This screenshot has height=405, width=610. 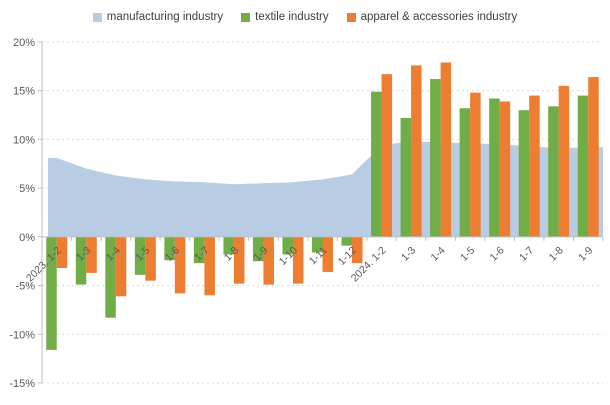 What do you see at coordinates (439, 17) in the screenshot?
I see `legend-label-apparel: apparel & accessories industry` at bounding box center [439, 17].